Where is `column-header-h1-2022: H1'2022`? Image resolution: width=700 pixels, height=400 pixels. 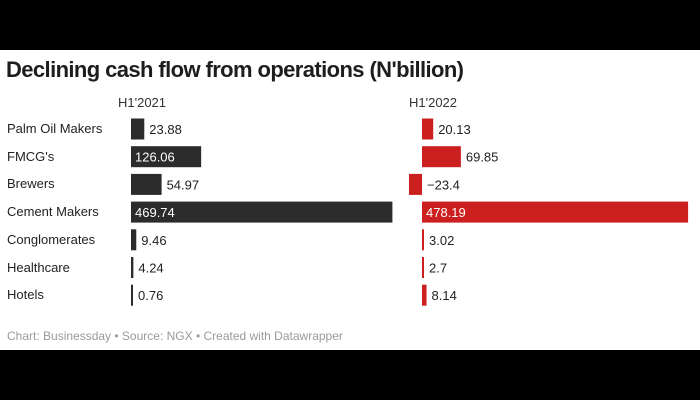 column-header-h1-2022: H1'2022 is located at coordinates (433, 102).